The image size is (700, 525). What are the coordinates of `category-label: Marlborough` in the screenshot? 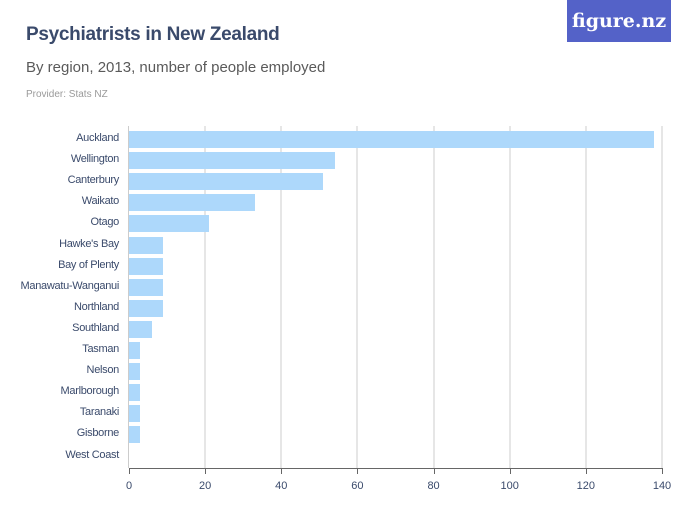 It's located at (90, 391).